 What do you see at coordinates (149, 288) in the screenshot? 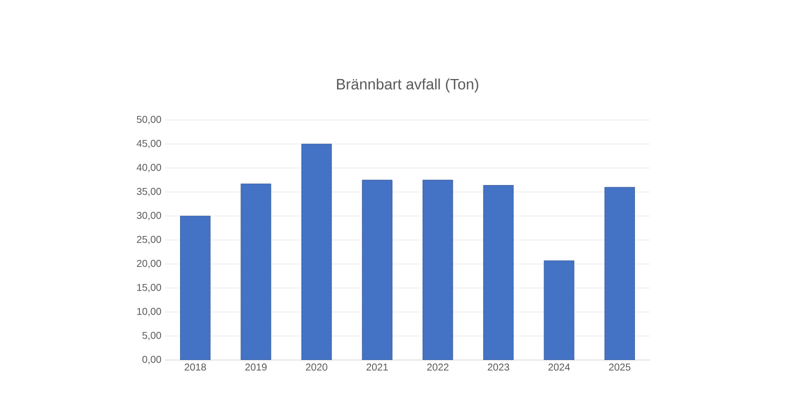
I see `y-tick-label: 15,00` at bounding box center [149, 288].